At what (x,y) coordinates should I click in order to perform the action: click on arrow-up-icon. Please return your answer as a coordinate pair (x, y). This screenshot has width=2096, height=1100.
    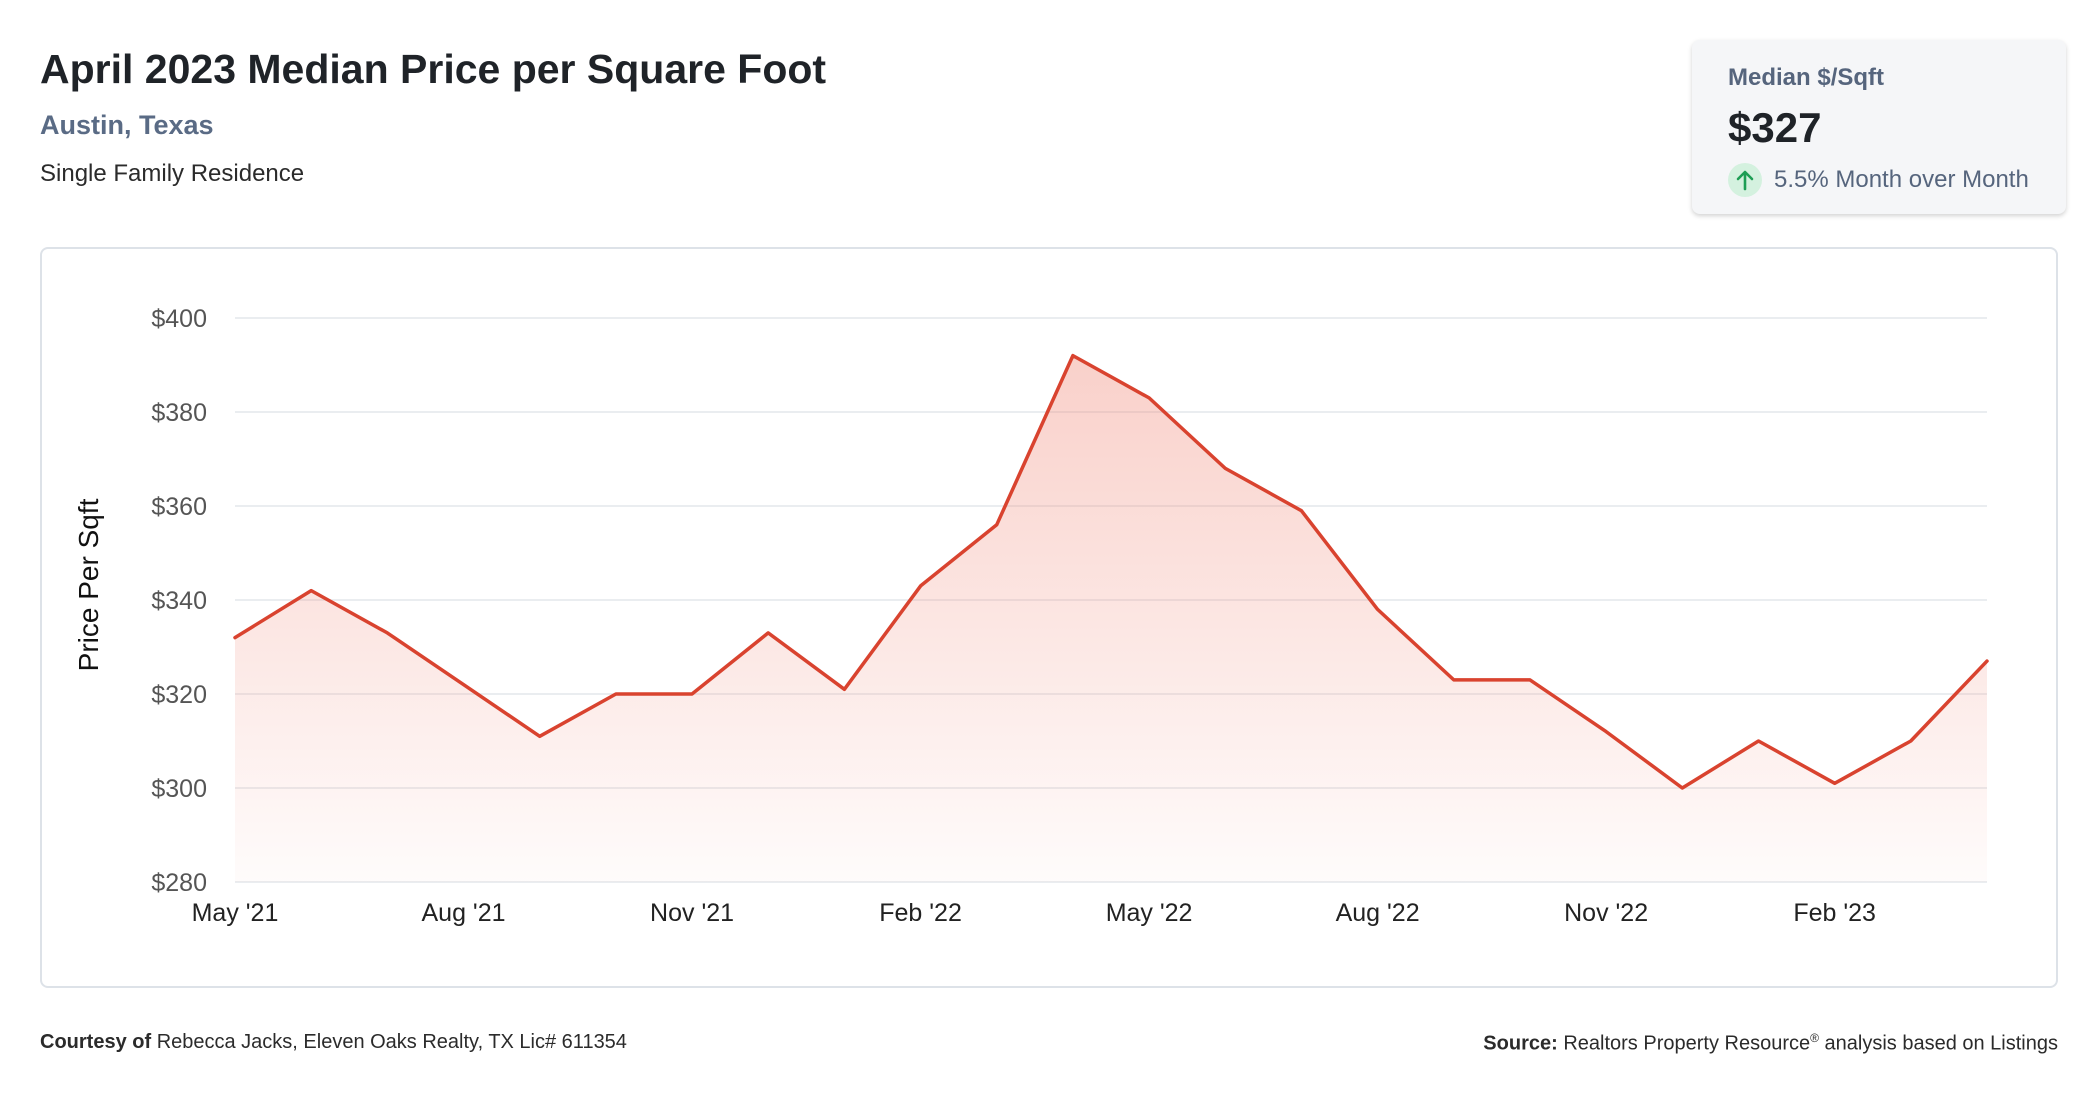
    Looking at the image, I should click on (1745, 180).